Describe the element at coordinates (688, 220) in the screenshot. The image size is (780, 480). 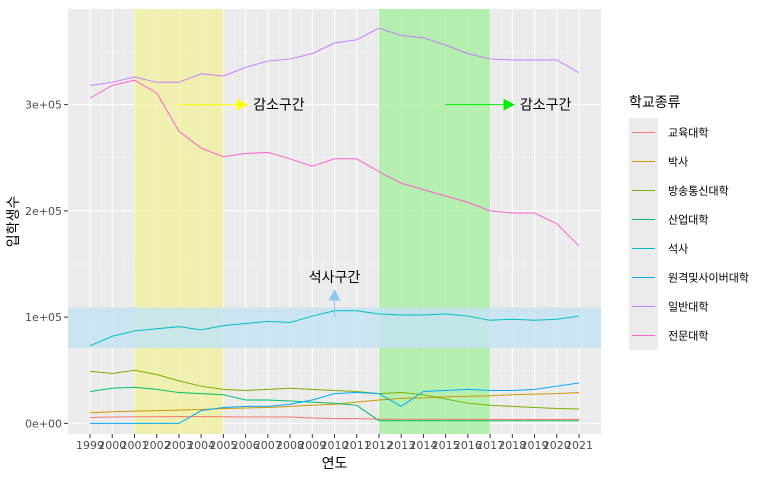
I see `legend-label: 산업대학` at that location.